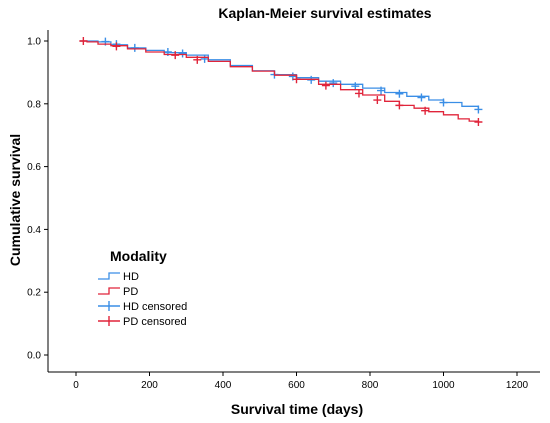  I want to click on x-ticks: 0 200 400 600 800 1000 1200, so click(301, 381).